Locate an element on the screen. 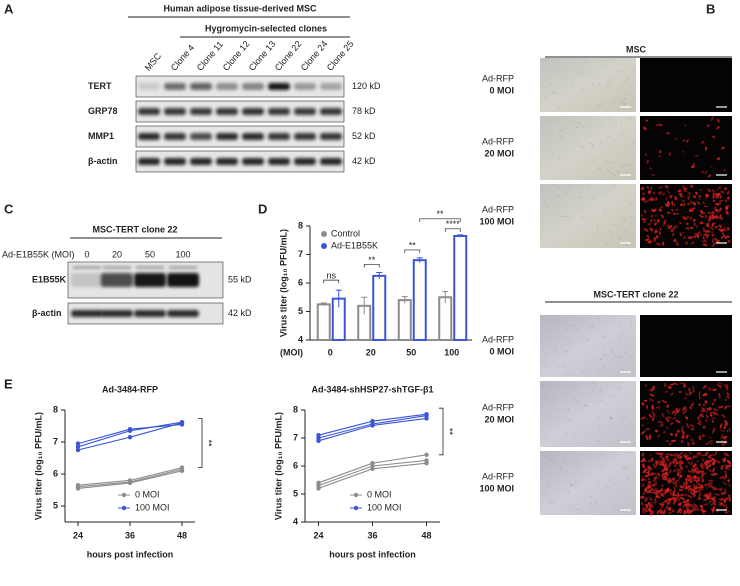 This screenshot has height=586, width=740. x-tick-label: 24 is located at coordinates (78, 535).